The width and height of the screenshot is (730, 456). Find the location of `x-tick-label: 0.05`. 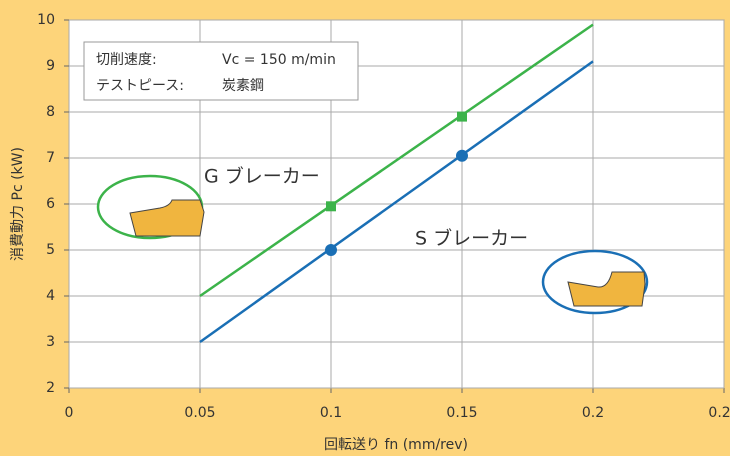

x-tick-label: 0.05 is located at coordinates (199, 413).